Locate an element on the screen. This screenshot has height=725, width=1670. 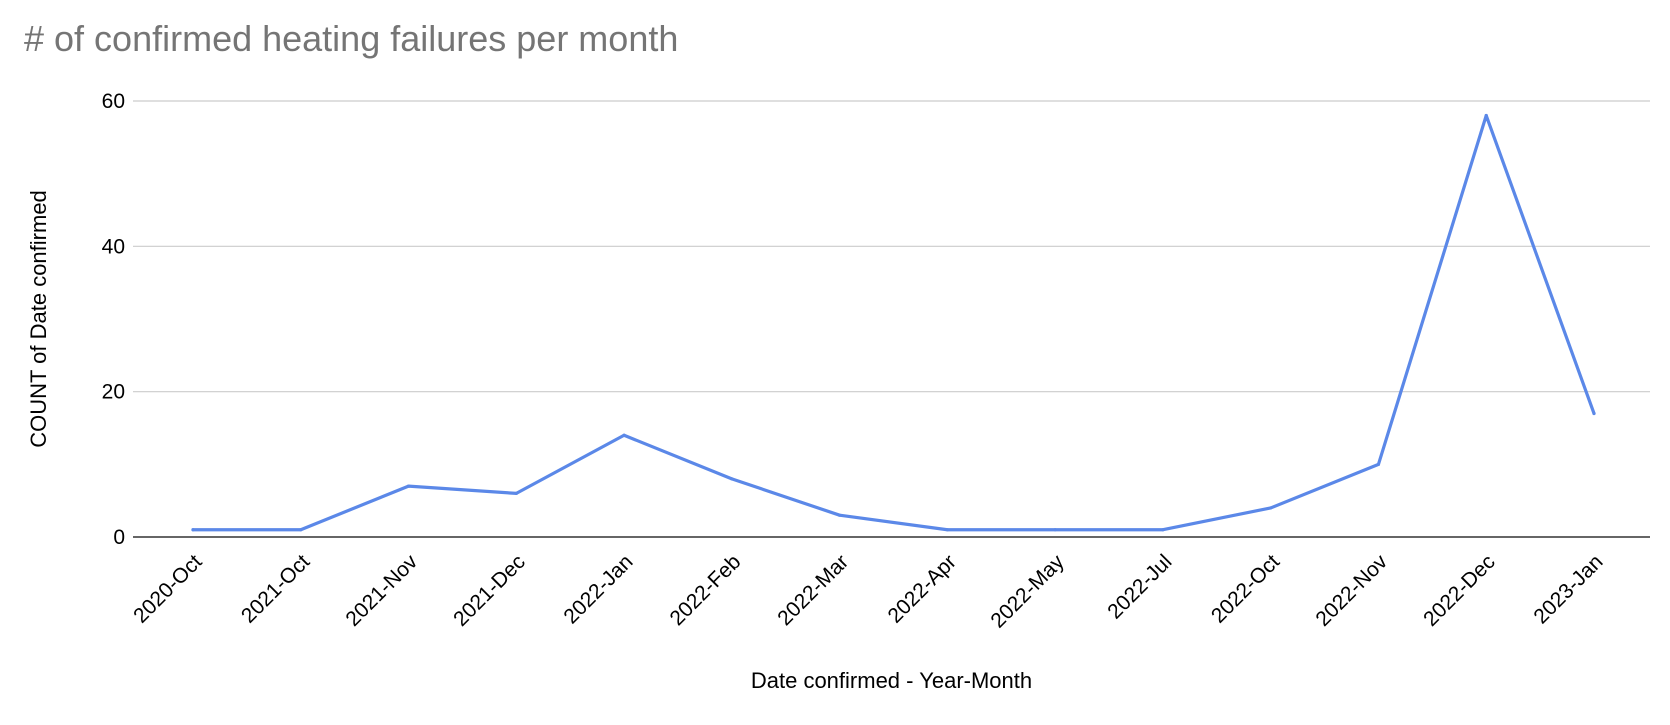
x-tick-label: 2022-Feb is located at coordinates (706, 590).